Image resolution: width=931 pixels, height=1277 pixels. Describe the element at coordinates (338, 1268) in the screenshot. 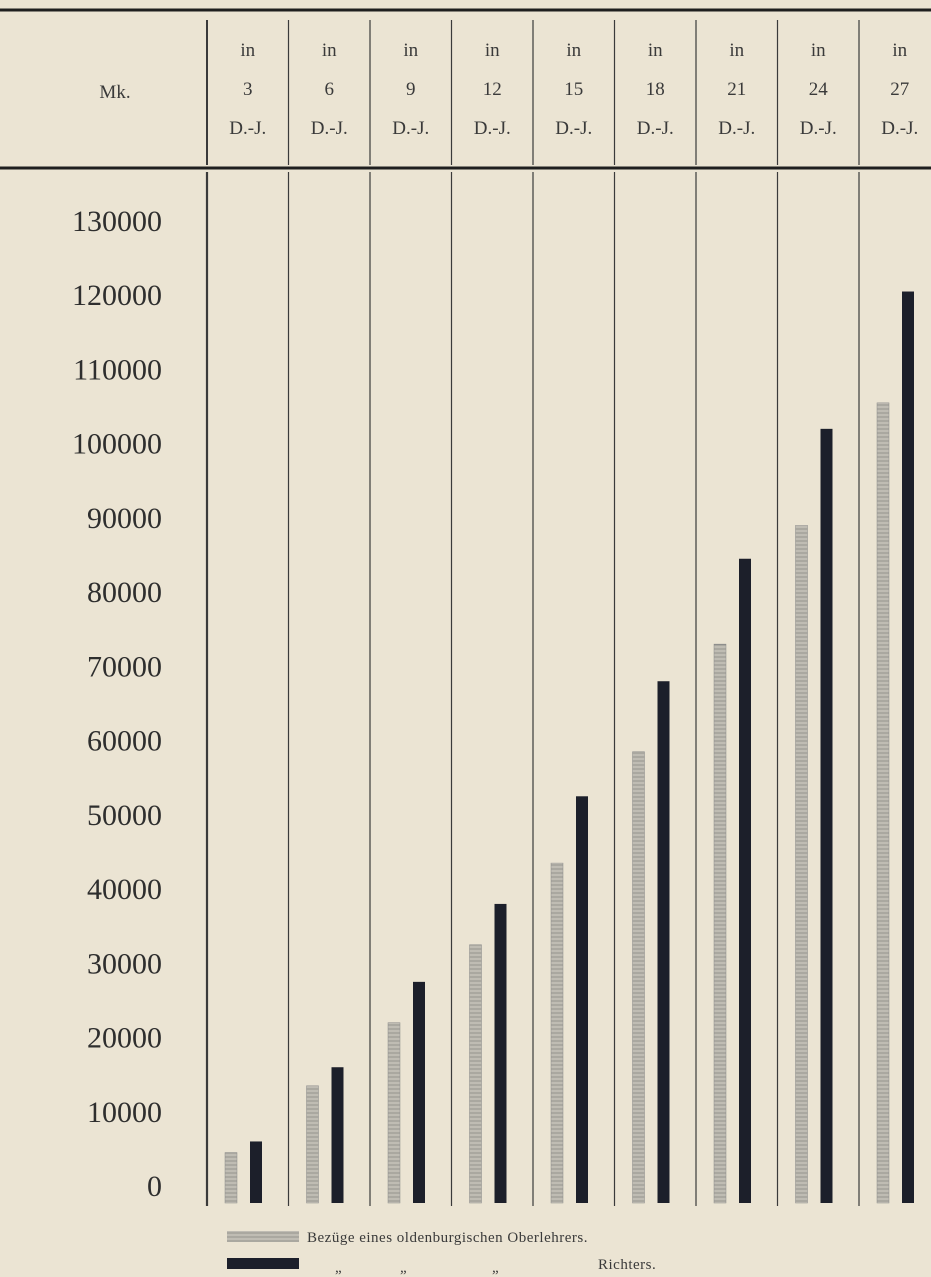

I see `legend-ditto-1: „` at that location.